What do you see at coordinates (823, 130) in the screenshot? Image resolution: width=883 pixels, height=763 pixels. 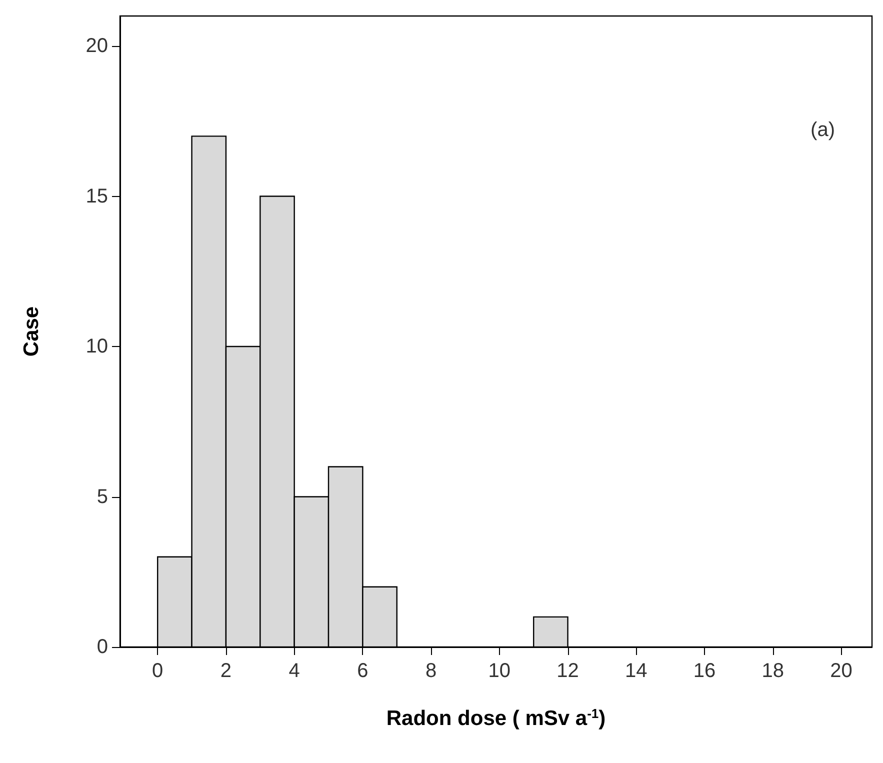 I see `annotation: (a)` at bounding box center [823, 130].